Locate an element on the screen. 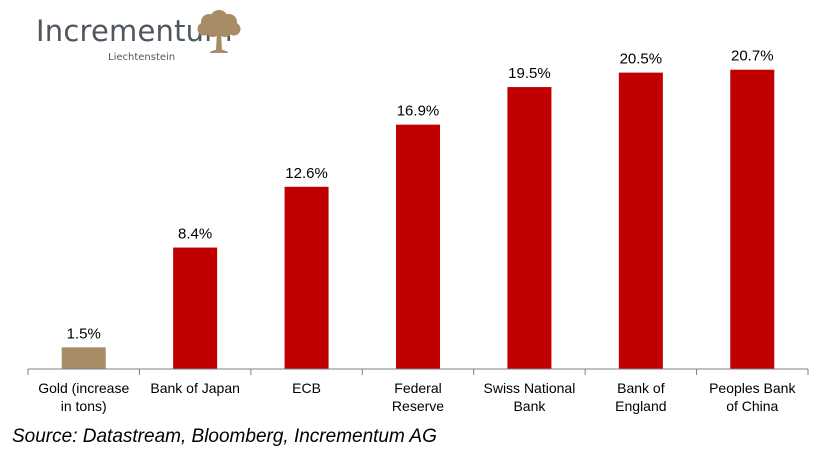  oak-tree-icon is located at coordinates (219, 31).